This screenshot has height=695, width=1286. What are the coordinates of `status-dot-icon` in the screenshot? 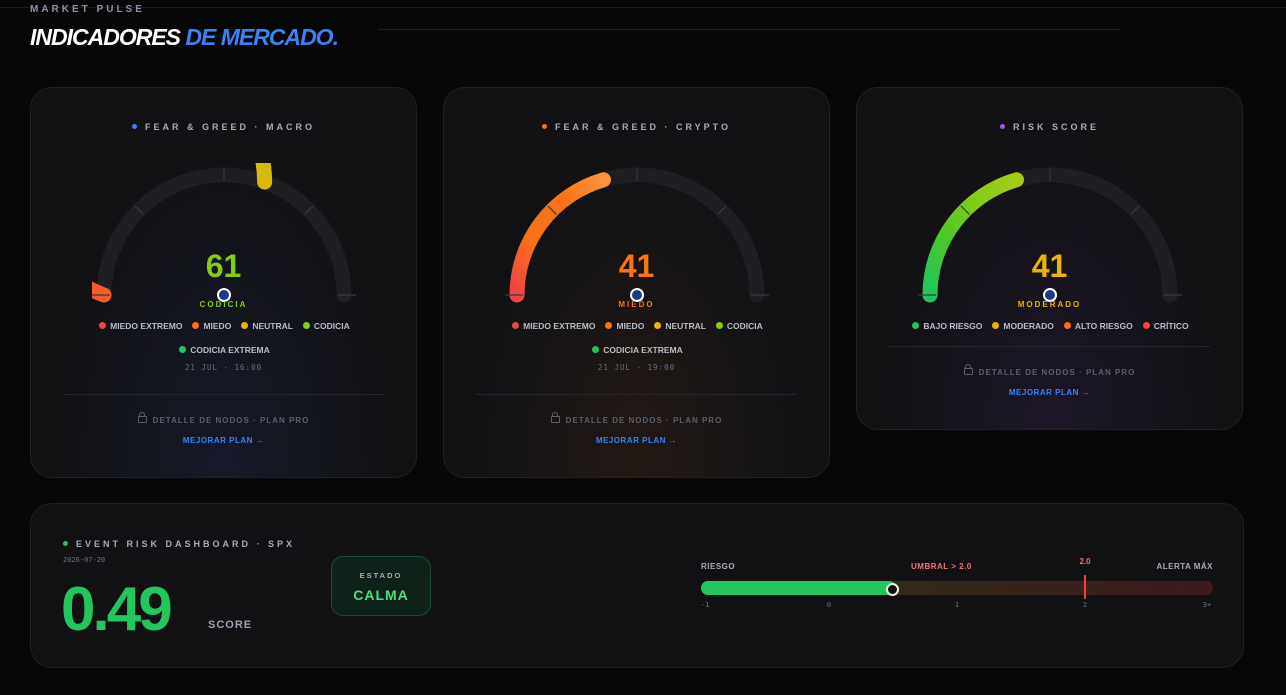 It's located at (65, 544).